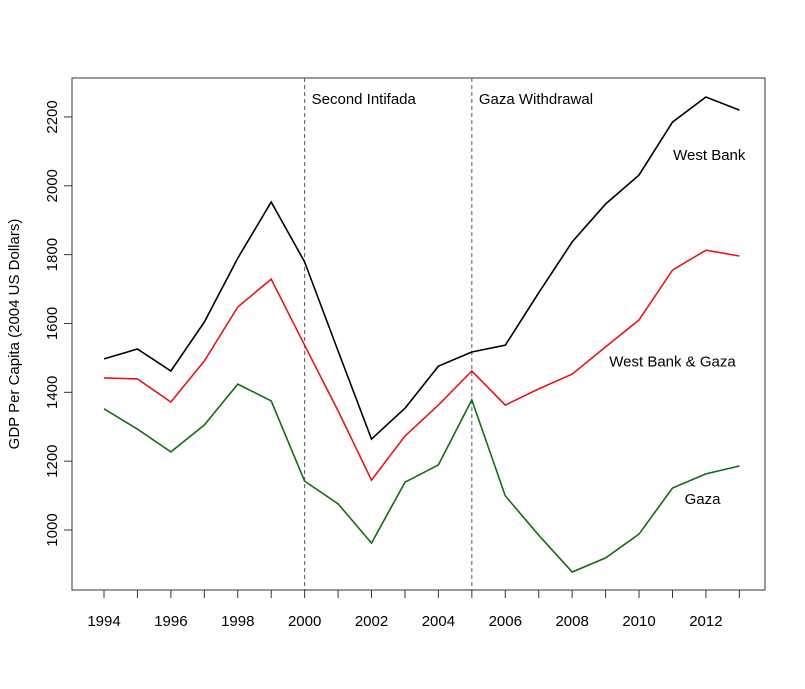 The height and width of the screenshot is (689, 805). What do you see at coordinates (52, 460) in the screenshot?
I see `y-tick-label: 1200` at bounding box center [52, 460].